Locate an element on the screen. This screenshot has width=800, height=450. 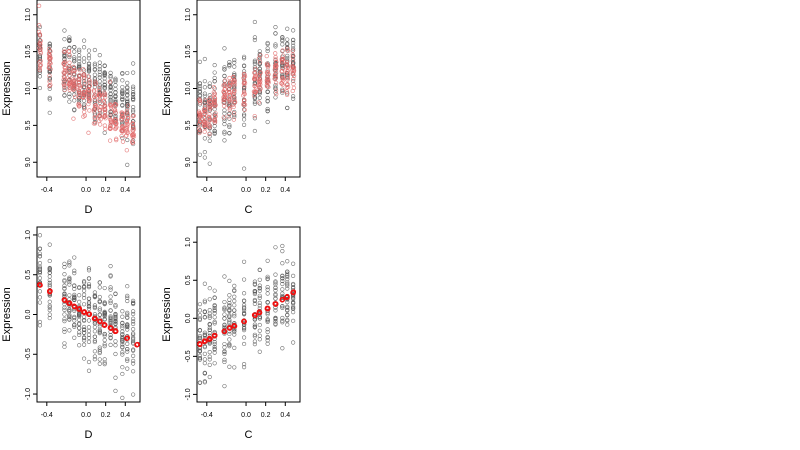
x-axis-label: C is located at coordinates (249, 435).